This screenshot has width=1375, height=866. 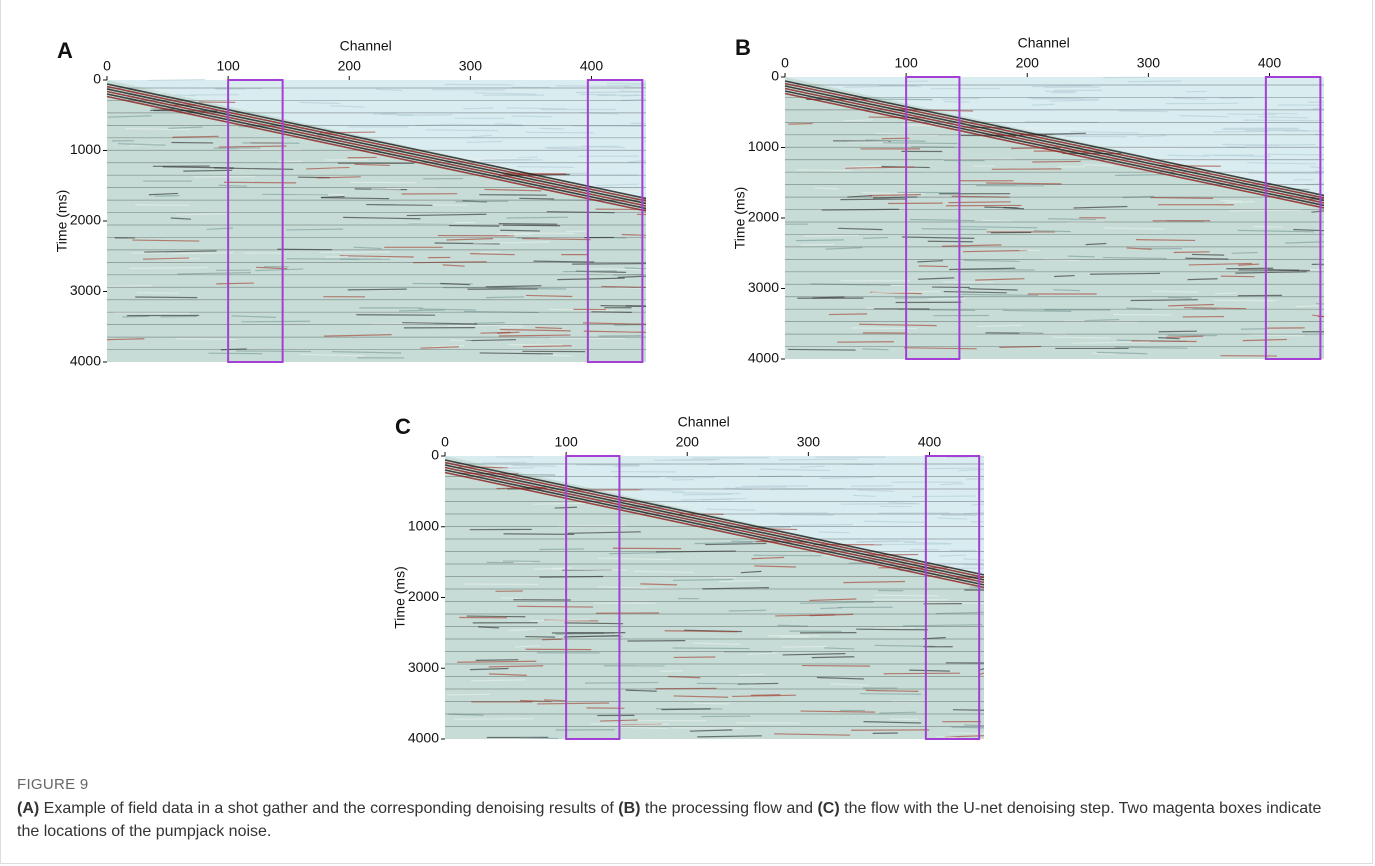 What do you see at coordinates (65, 50) in the screenshot?
I see `panel-label: A` at bounding box center [65, 50].